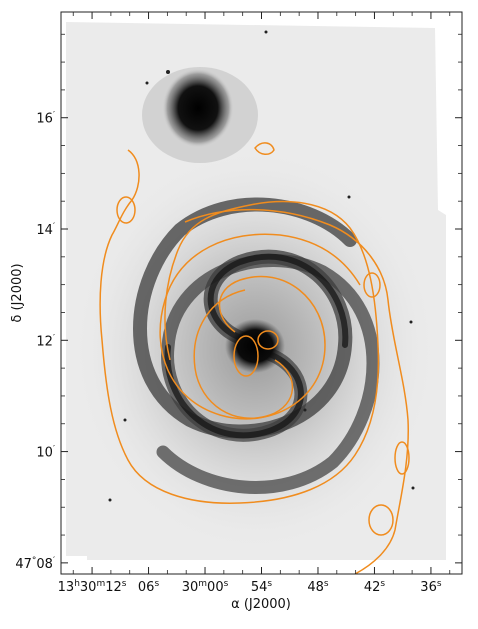  Describe the element at coordinates (318, 587) in the screenshot. I see `x-tick-label: 48s` at that location.